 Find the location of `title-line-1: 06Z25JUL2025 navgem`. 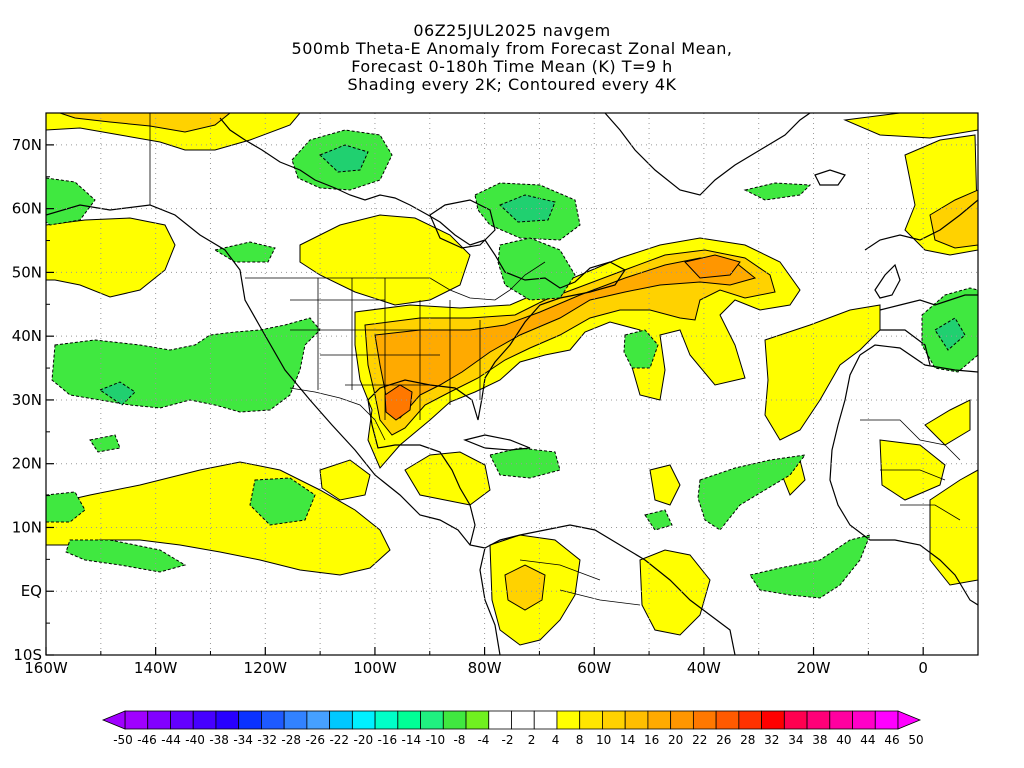

title-line-1: 06Z25JUL2025 navgem is located at coordinates (512, 30).